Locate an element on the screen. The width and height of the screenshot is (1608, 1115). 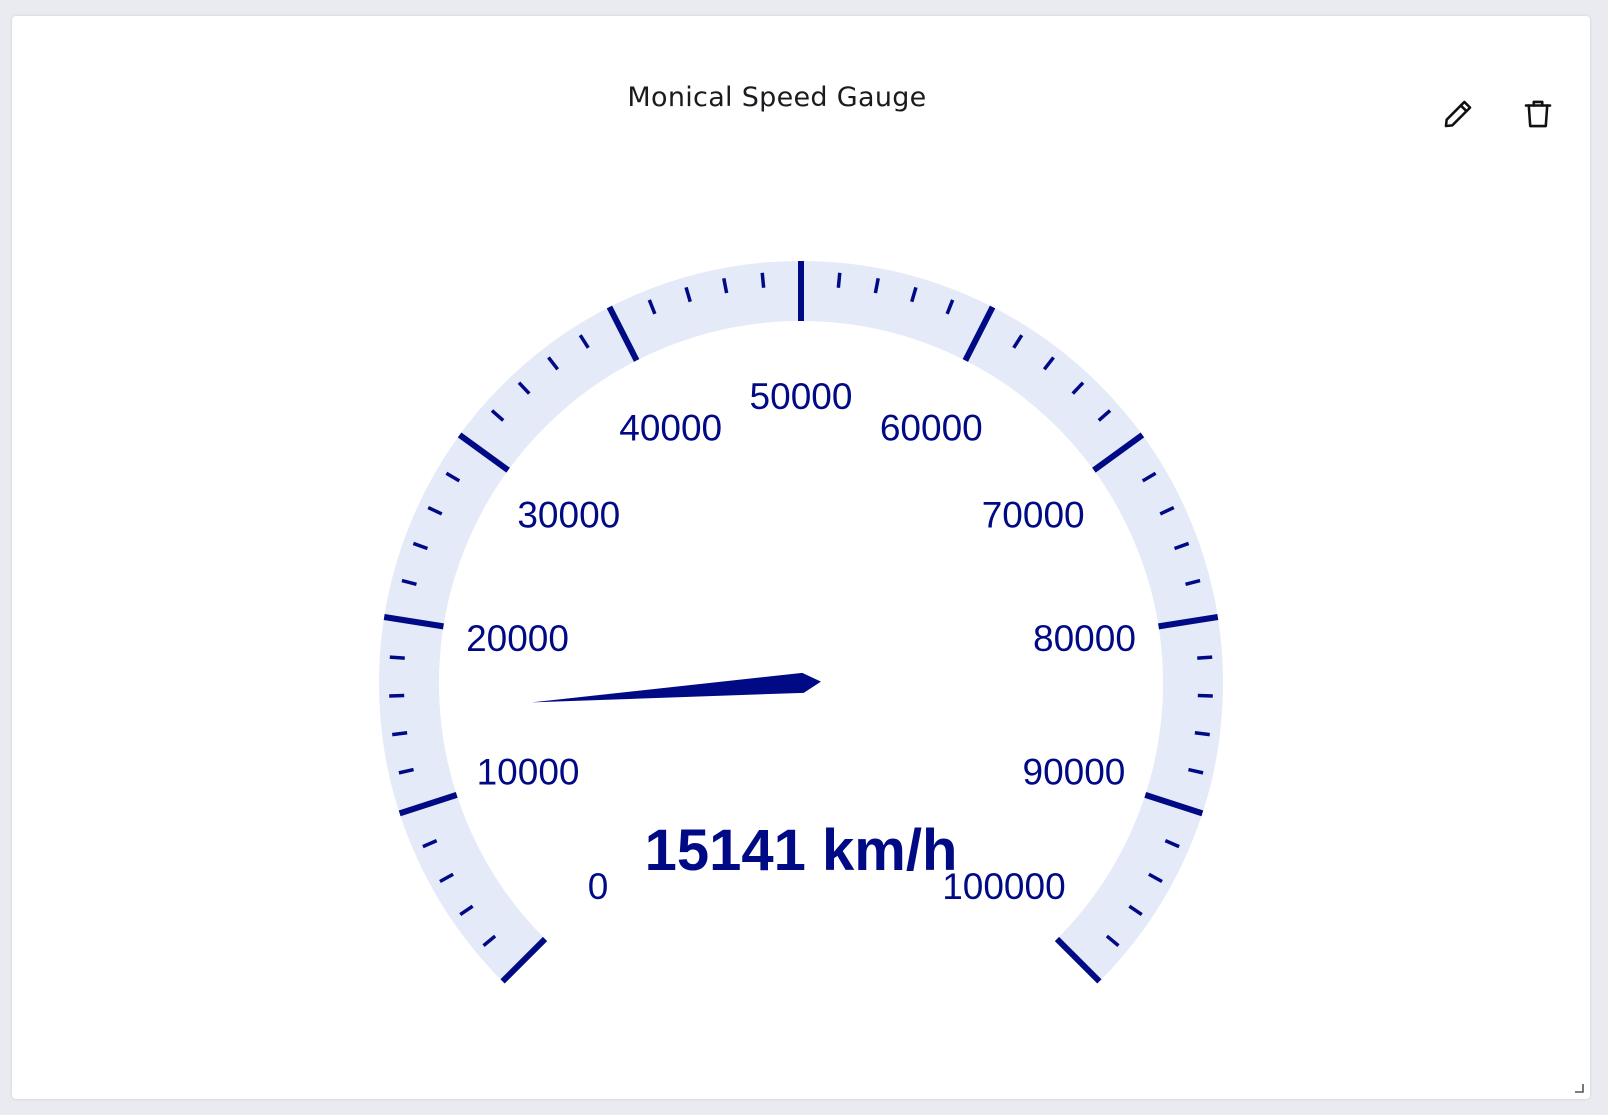
gauge-tick-label: 70000 is located at coordinates (1033, 514).